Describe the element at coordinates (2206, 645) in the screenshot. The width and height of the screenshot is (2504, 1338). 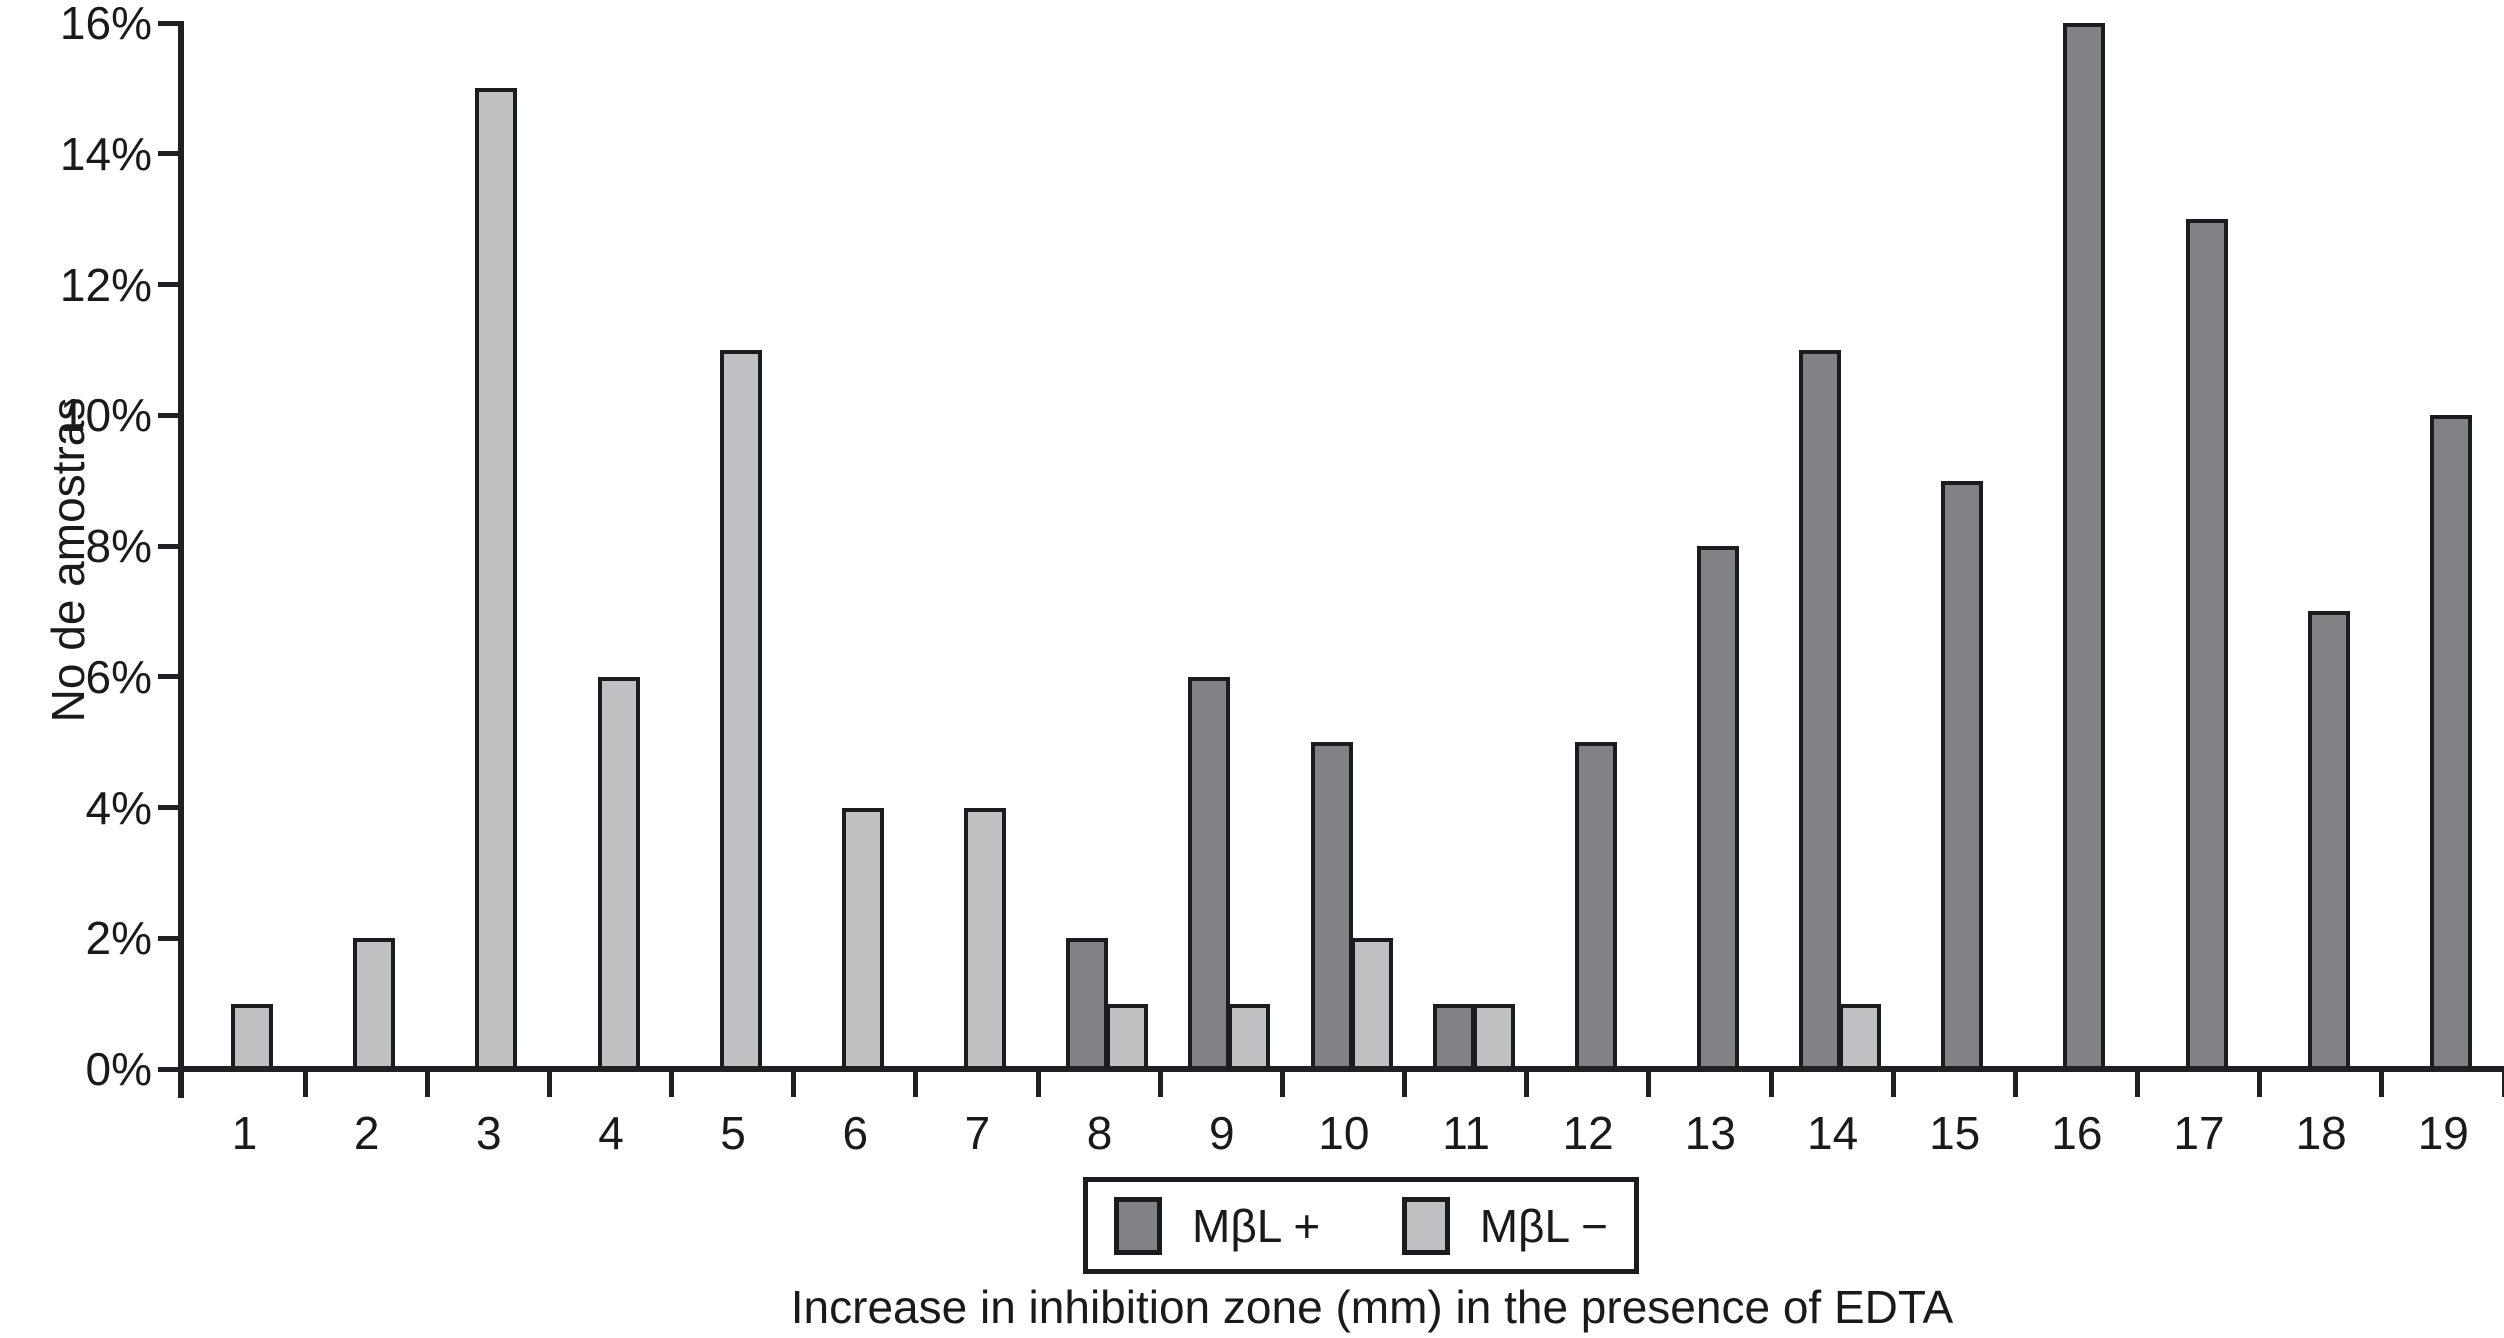
I see `bar-17-mbl-positive` at that location.